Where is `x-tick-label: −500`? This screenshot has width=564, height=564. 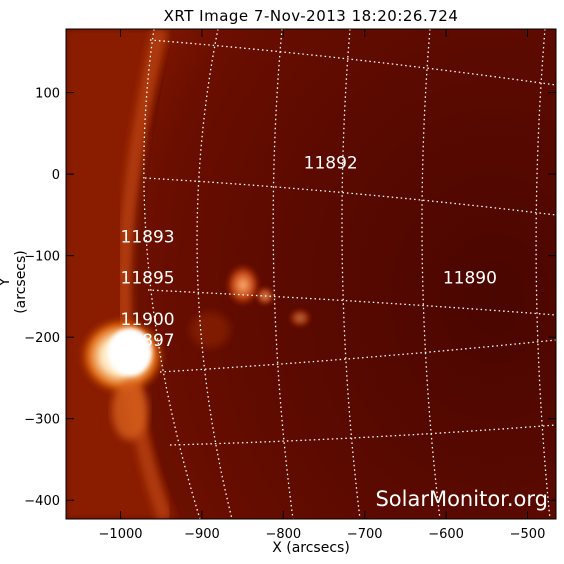
x-tick-label: −500 is located at coordinates (528, 534).